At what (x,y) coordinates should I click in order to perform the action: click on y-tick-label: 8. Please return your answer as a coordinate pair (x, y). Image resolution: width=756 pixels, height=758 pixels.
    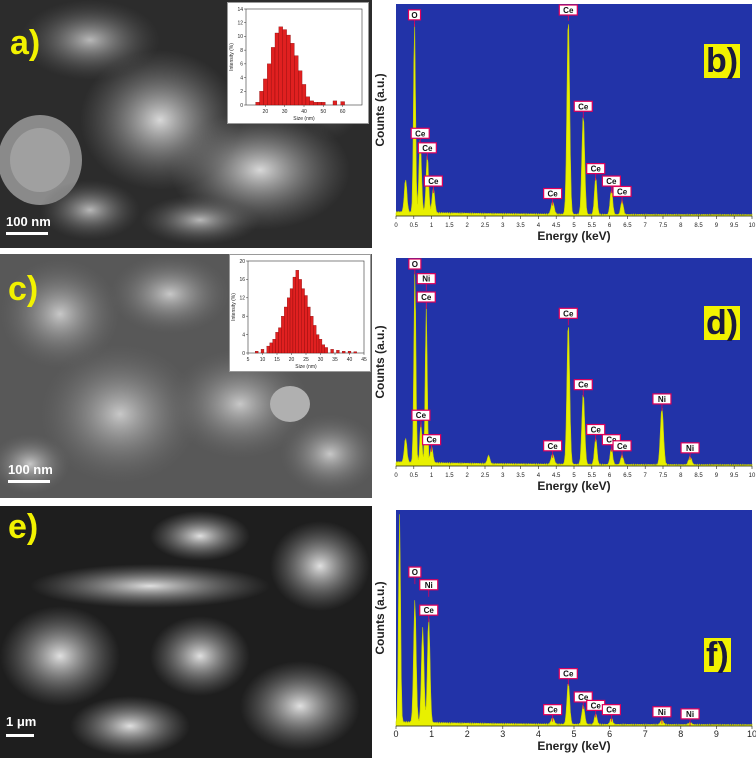
    Looking at the image, I should click on (241, 51).